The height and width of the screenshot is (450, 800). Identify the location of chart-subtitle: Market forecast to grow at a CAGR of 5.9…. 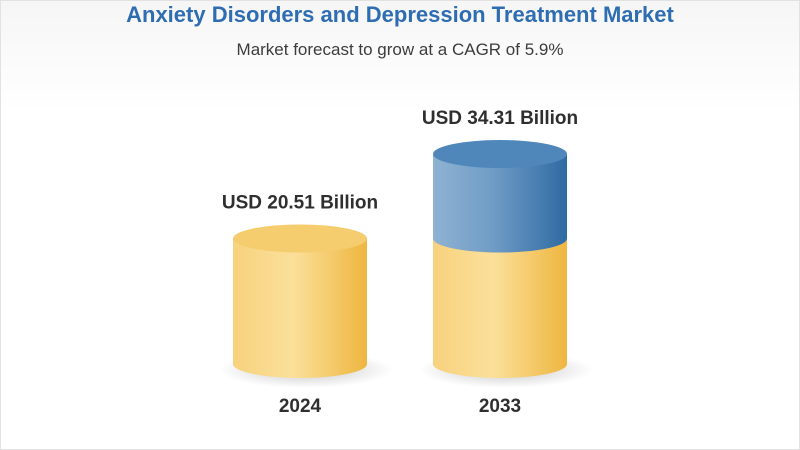
(400, 49).